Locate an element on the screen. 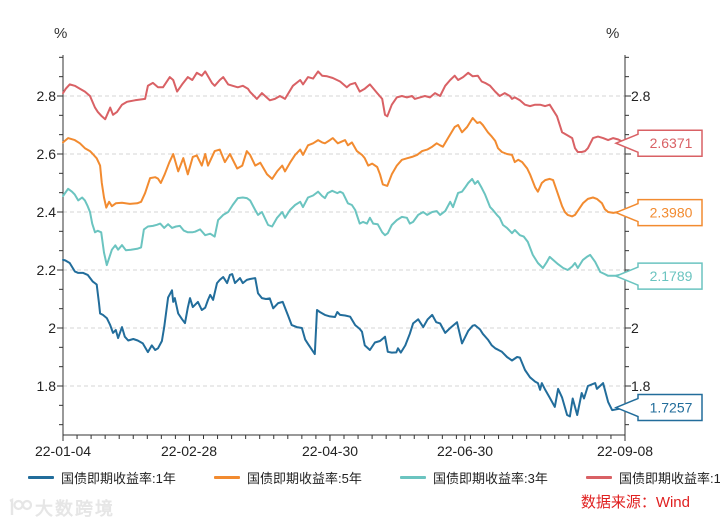  y-tick-label-left: 2.4 is located at coordinates (46, 212).